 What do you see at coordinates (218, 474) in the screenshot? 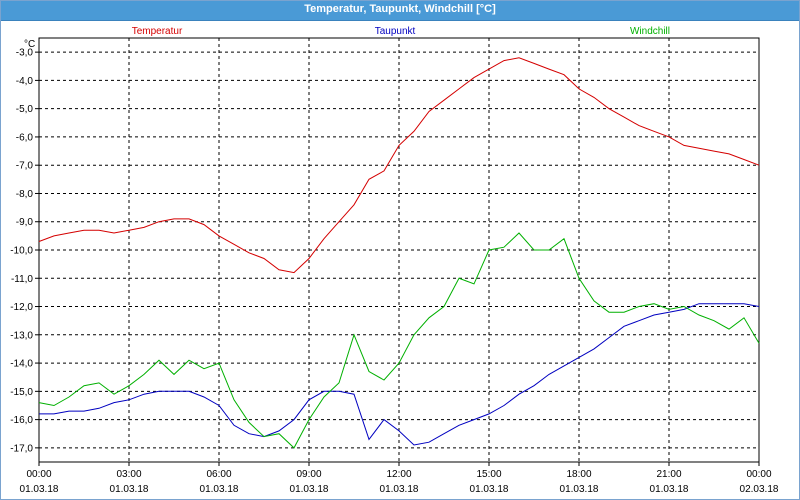
I see `x-tick-time: 06:00` at bounding box center [218, 474].